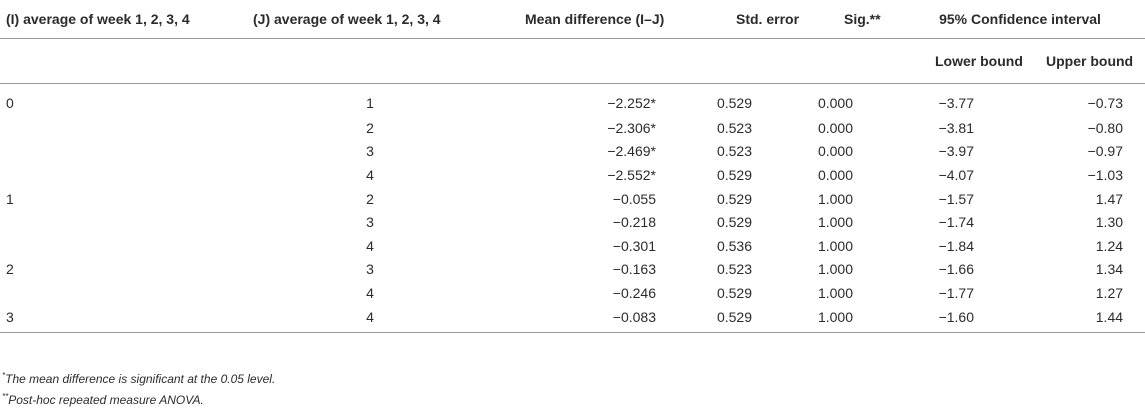 Image resolution: width=1145 pixels, height=415 pixels. What do you see at coordinates (1109, 245) in the screenshot?
I see `cell-upper-bound: 1.24` at bounding box center [1109, 245].